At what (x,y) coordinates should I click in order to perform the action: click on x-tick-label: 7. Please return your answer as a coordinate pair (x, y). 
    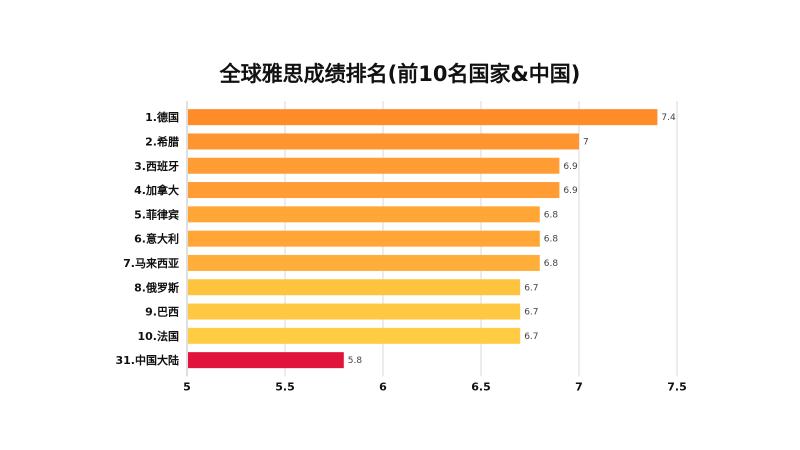
    Looking at the image, I should click on (579, 386).